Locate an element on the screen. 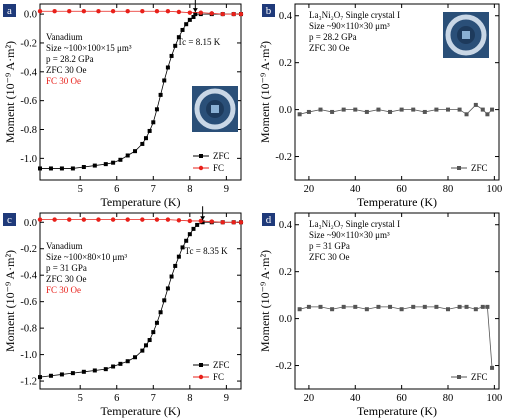 The width and height of the screenshot is (520, 419). panel-label: d is located at coordinates (269, 220).